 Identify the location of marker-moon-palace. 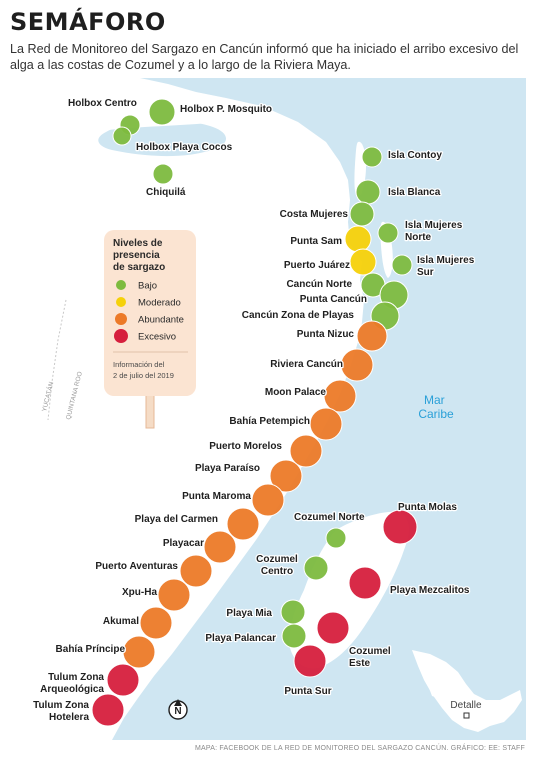
(340, 396).